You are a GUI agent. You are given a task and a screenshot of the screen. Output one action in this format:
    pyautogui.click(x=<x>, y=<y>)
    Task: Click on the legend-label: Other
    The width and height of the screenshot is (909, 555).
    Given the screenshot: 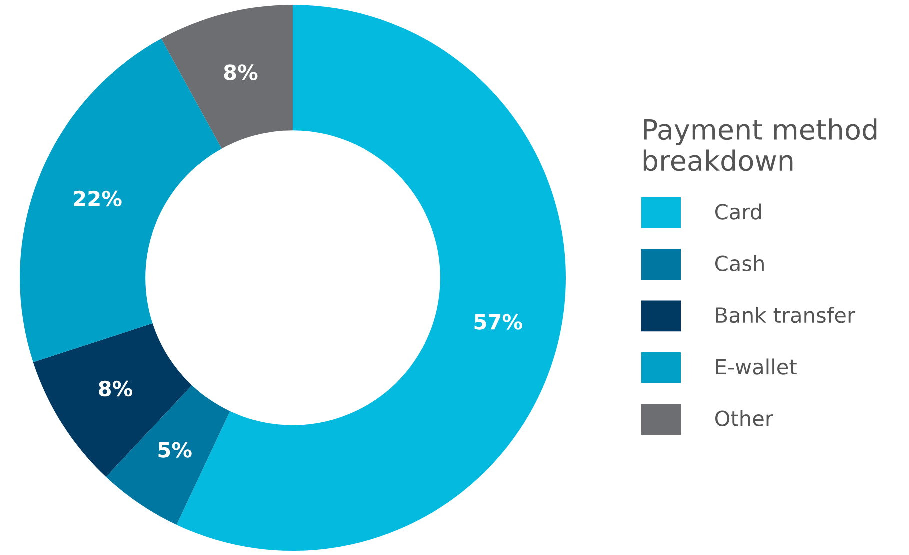 What is the action you would take?
    pyautogui.click(x=745, y=418)
    